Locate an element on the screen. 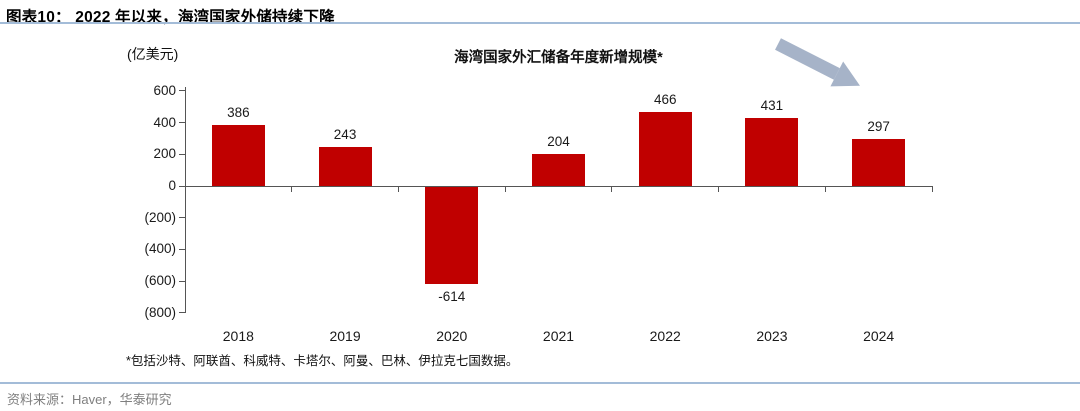 The width and height of the screenshot is (1080, 411). bar-2020 is located at coordinates (452, 236).